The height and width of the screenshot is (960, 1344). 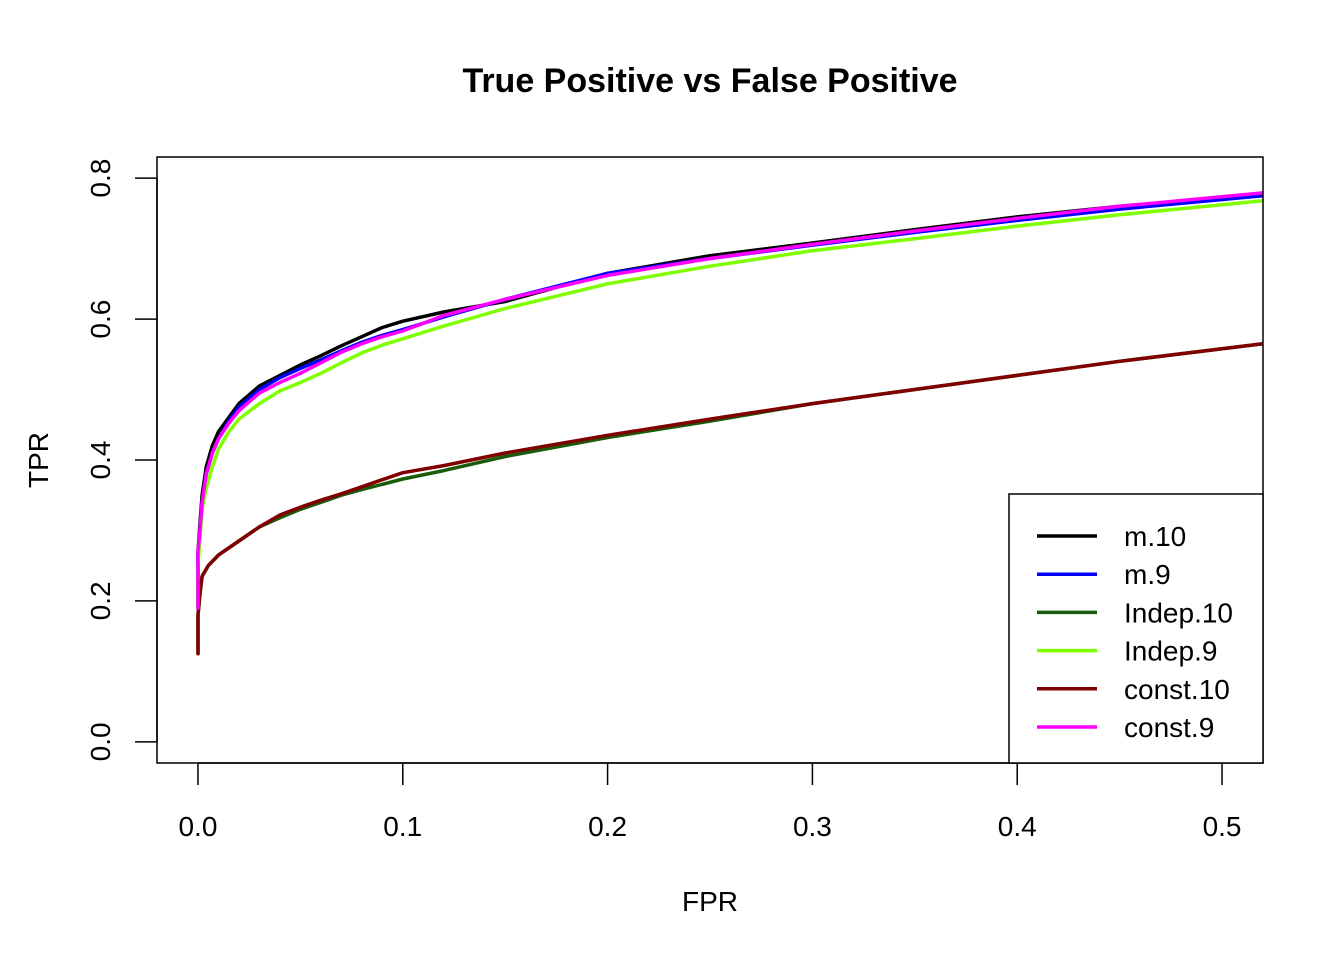 What do you see at coordinates (1017, 826) in the screenshot?
I see `x-tick-label: 0.4` at bounding box center [1017, 826].